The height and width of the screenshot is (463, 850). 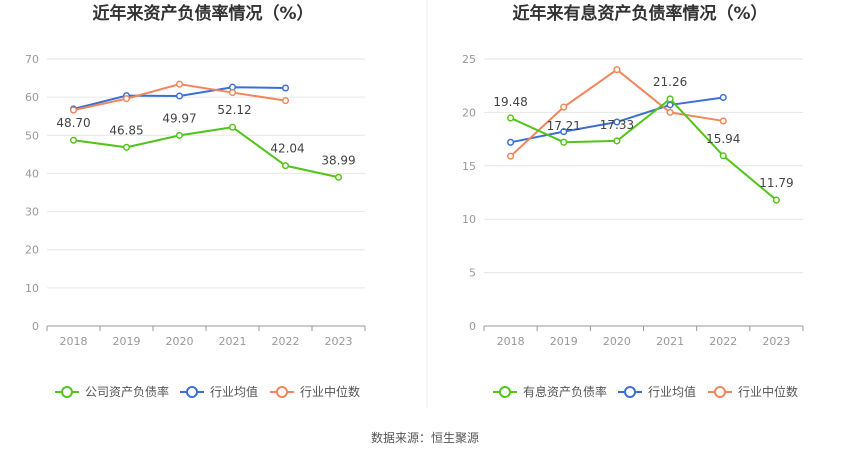 What do you see at coordinates (127, 391) in the screenshot?
I see `legend-label: 公司资产负债率` at bounding box center [127, 391].